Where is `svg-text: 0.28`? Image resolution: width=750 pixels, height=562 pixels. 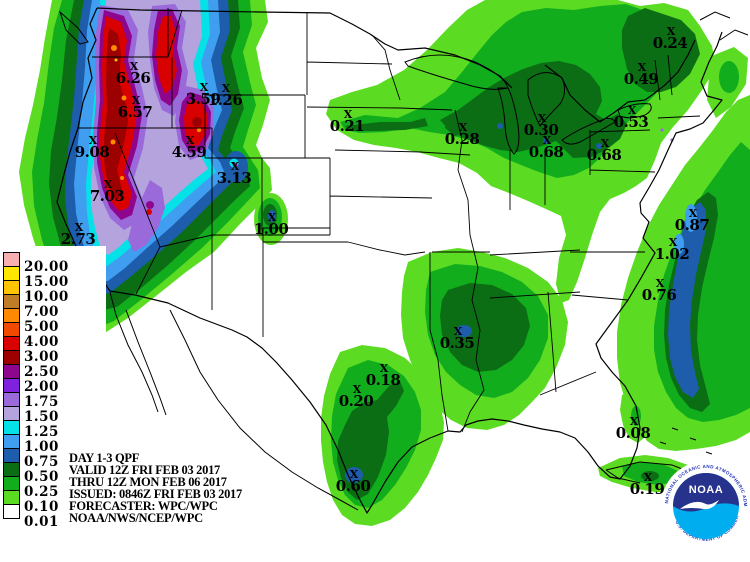 svg-text: 0.28 is located at coordinates (462, 139).